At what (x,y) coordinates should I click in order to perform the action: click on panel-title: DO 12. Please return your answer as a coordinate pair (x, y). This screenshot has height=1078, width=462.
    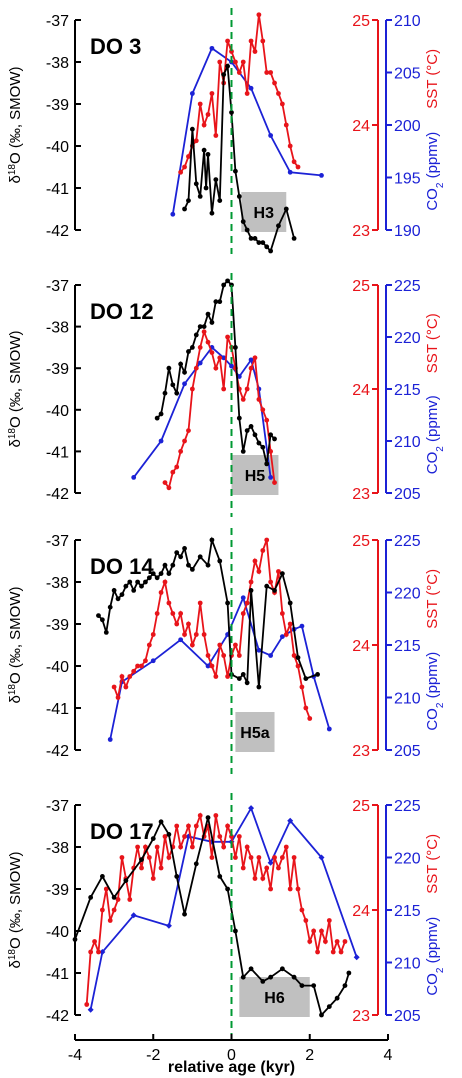
    Looking at the image, I should click on (122, 311).